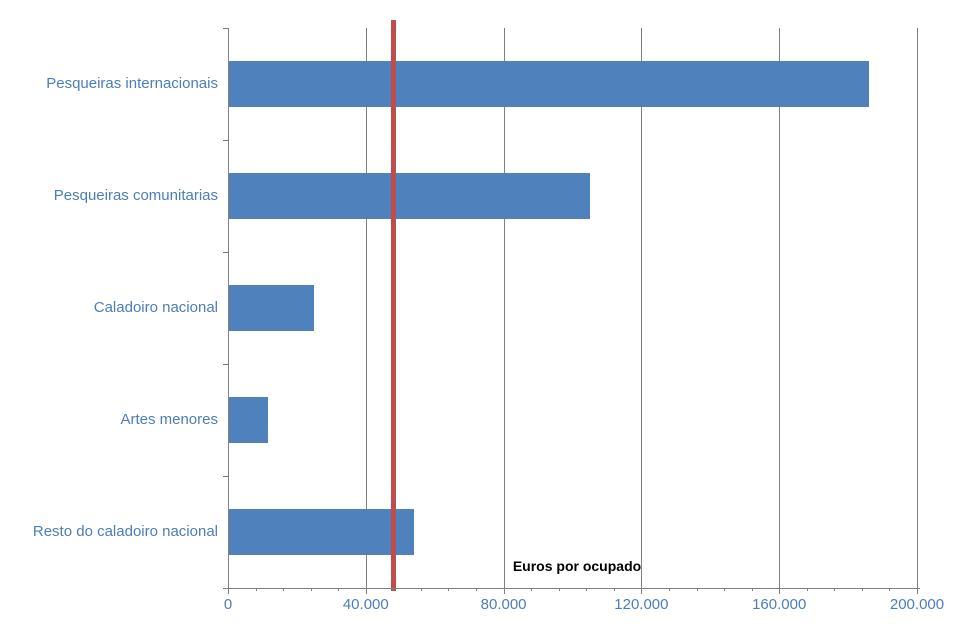 This screenshot has height=641, width=979. I want to click on category-label: Pesqueiras internacionais, so click(132, 83).